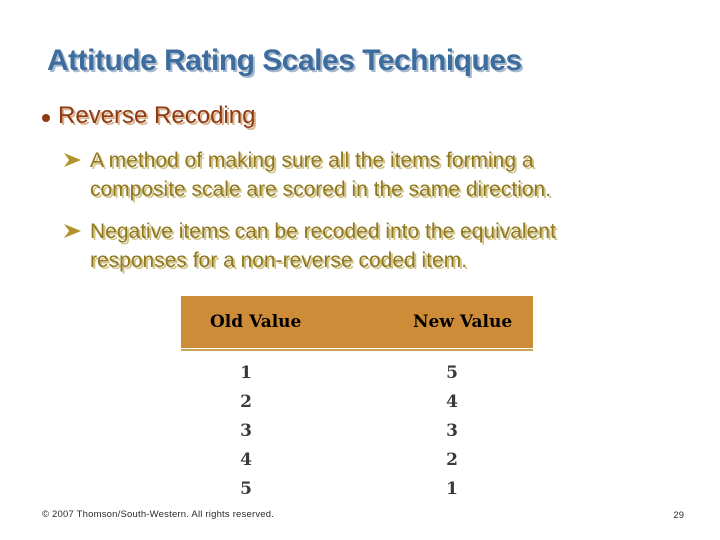 The height and width of the screenshot is (540, 720). What do you see at coordinates (246, 489) in the screenshot?
I see `old-value-cell: 5` at bounding box center [246, 489].